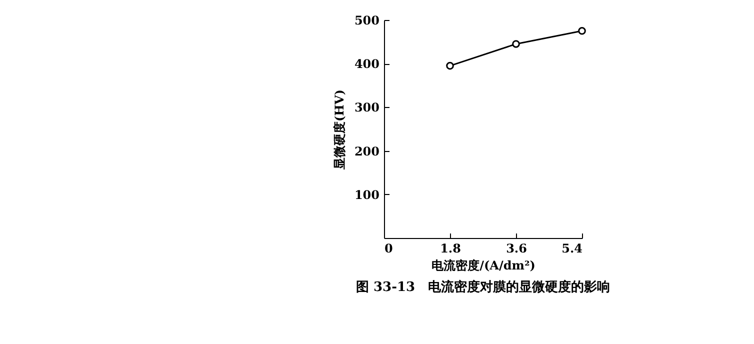 This screenshot has height=344, width=754. I want to click on x-tick-label: 1.8, so click(450, 249).